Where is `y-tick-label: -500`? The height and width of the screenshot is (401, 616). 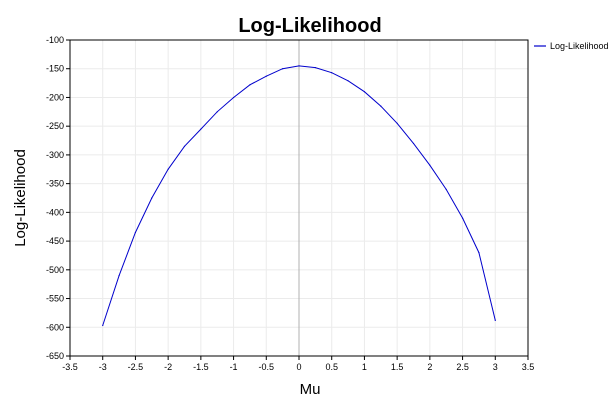 y-tick-label: -500 is located at coordinates (55, 270).